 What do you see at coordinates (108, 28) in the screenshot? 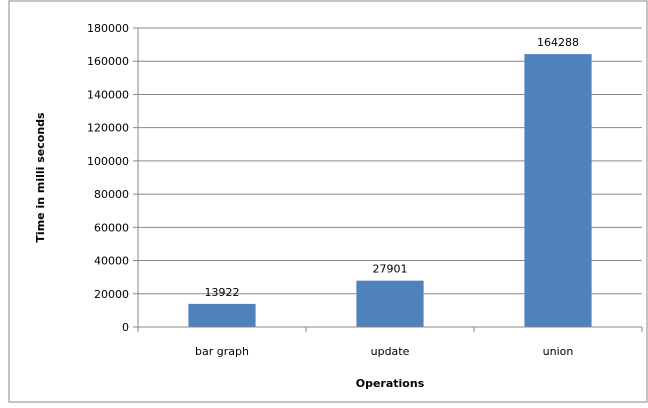
I see `y-tick-label: 180000` at bounding box center [108, 28].